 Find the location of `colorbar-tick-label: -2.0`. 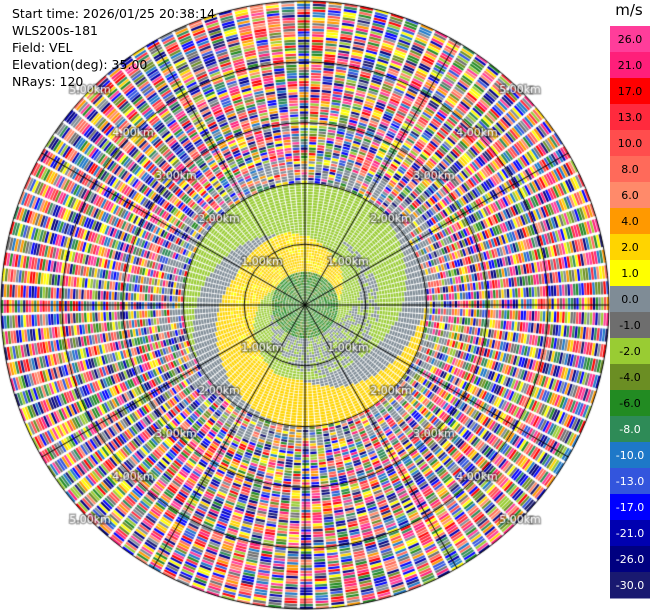

colorbar-tick-label: -2.0 is located at coordinates (629, 351).